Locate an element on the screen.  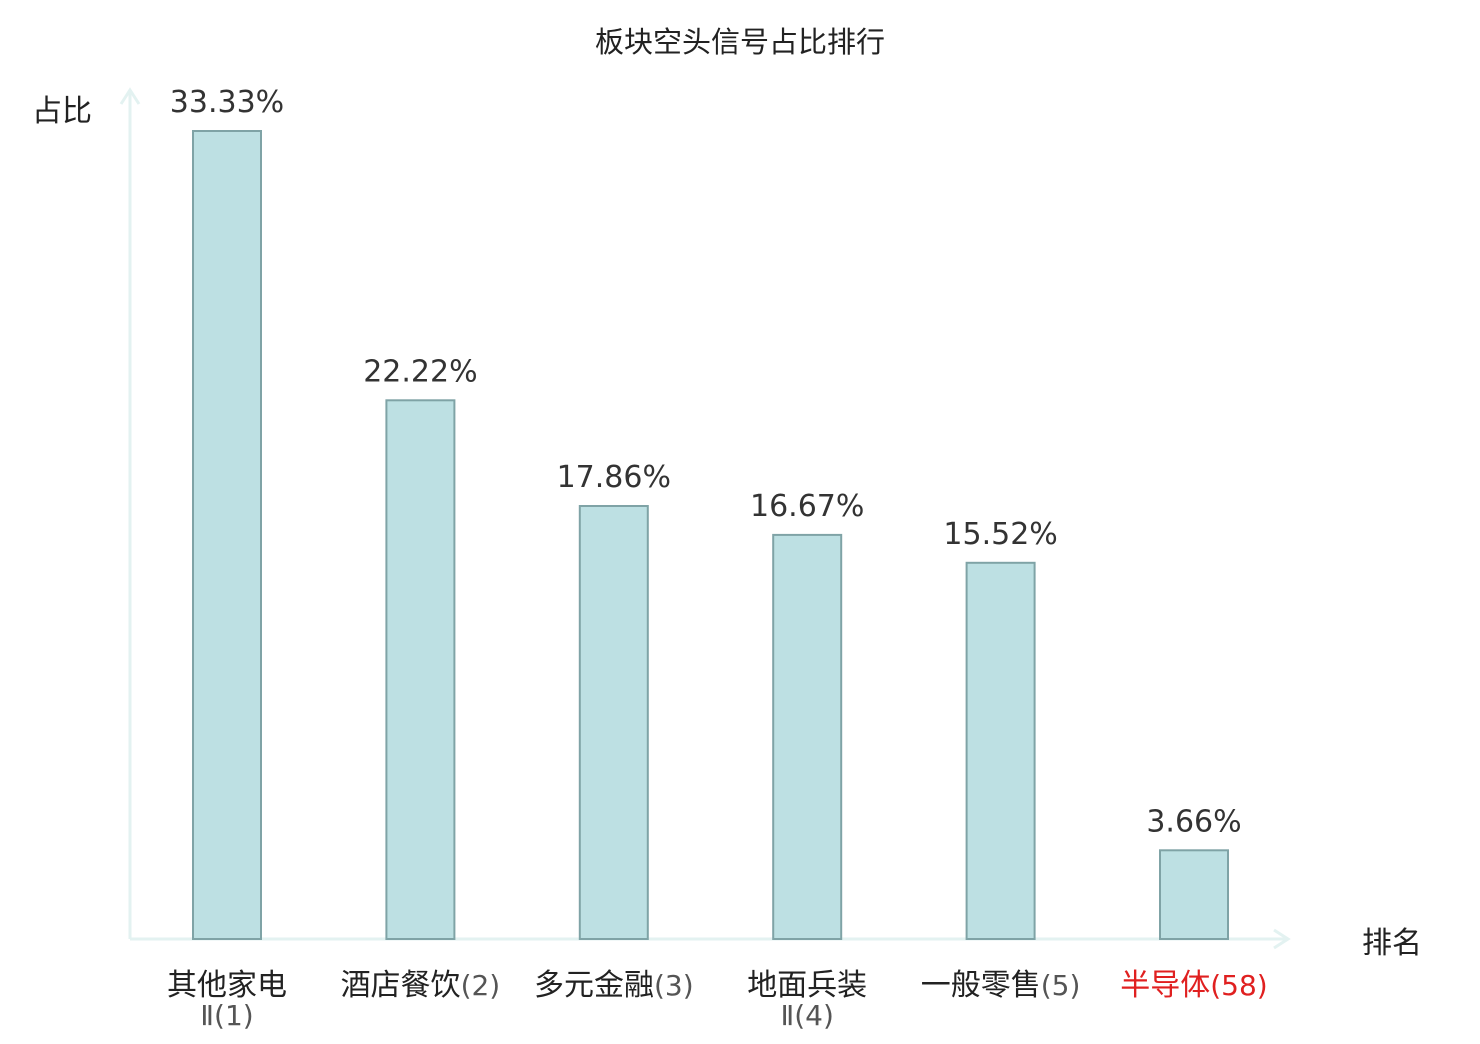
data-label: 15.52% is located at coordinates (1000, 534).